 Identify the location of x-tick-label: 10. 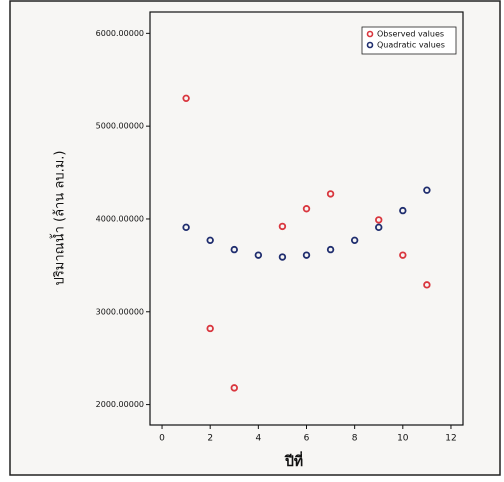
(403, 439).